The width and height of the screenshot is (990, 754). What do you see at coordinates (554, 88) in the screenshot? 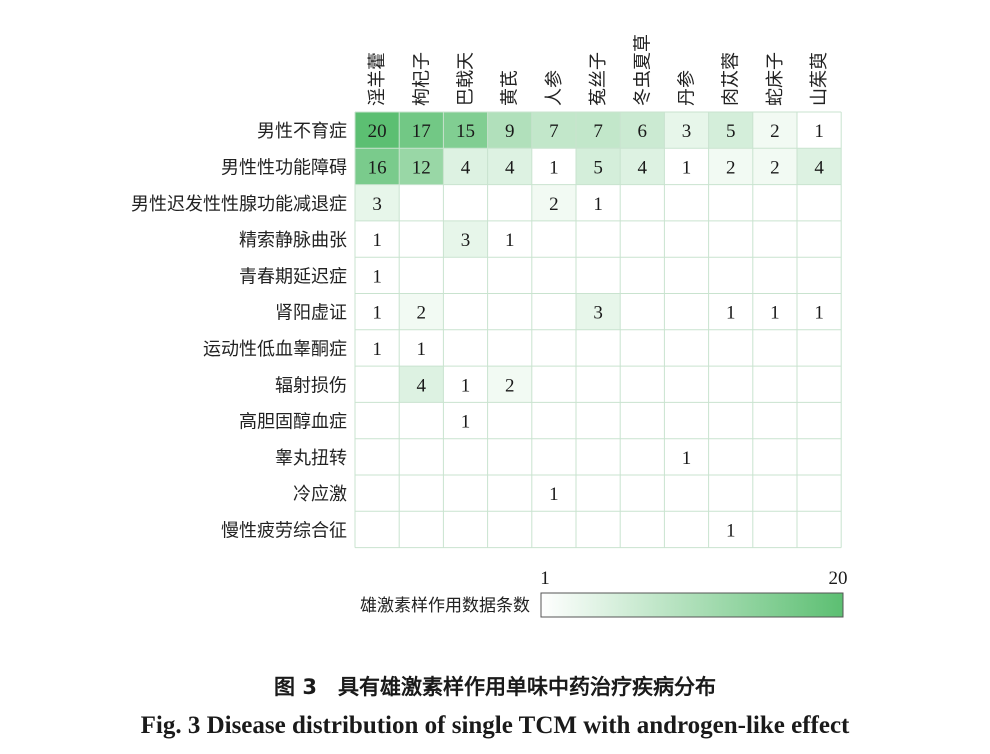
I see `column-label: 人参` at bounding box center [554, 88].